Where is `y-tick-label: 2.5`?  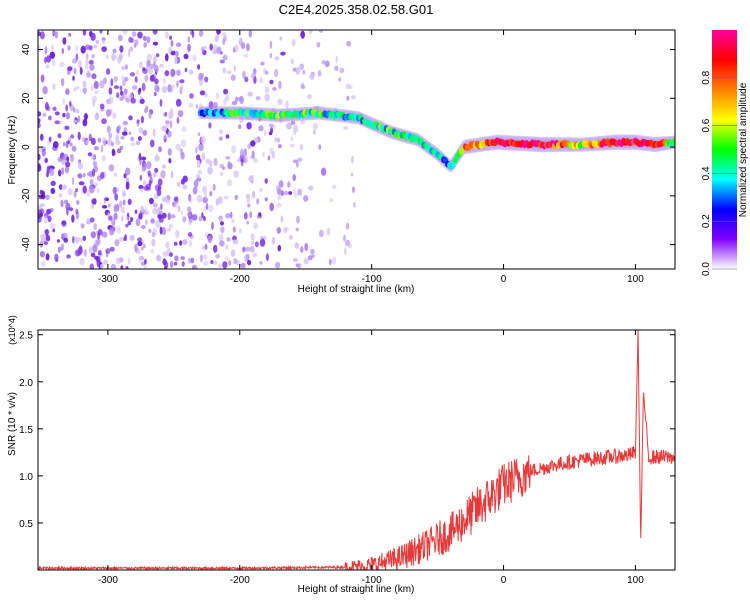 y-tick-label: 2.5 is located at coordinates (26, 336).